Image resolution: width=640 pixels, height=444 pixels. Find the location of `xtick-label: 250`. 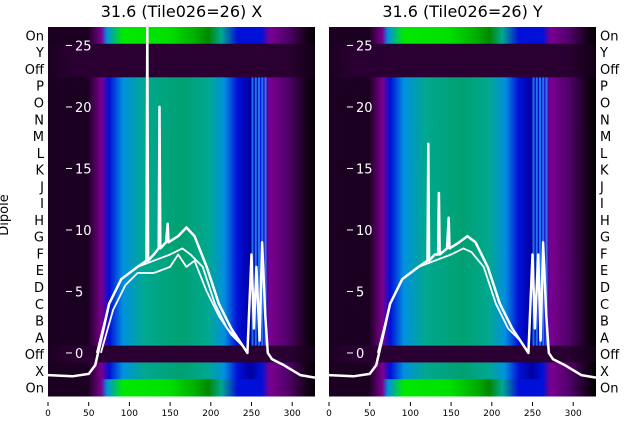

xtick-label: 250 is located at coordinates (251, 414).